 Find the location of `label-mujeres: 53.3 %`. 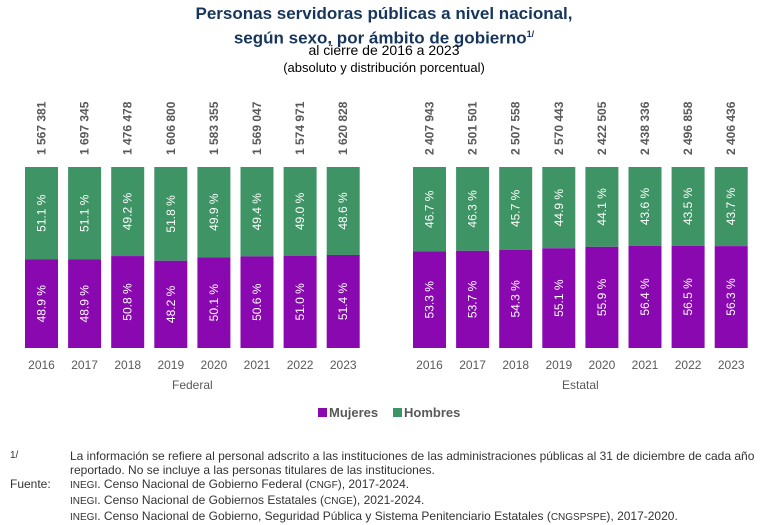

label-mujeres: 53.3 % is located at coordinates (430, 300).